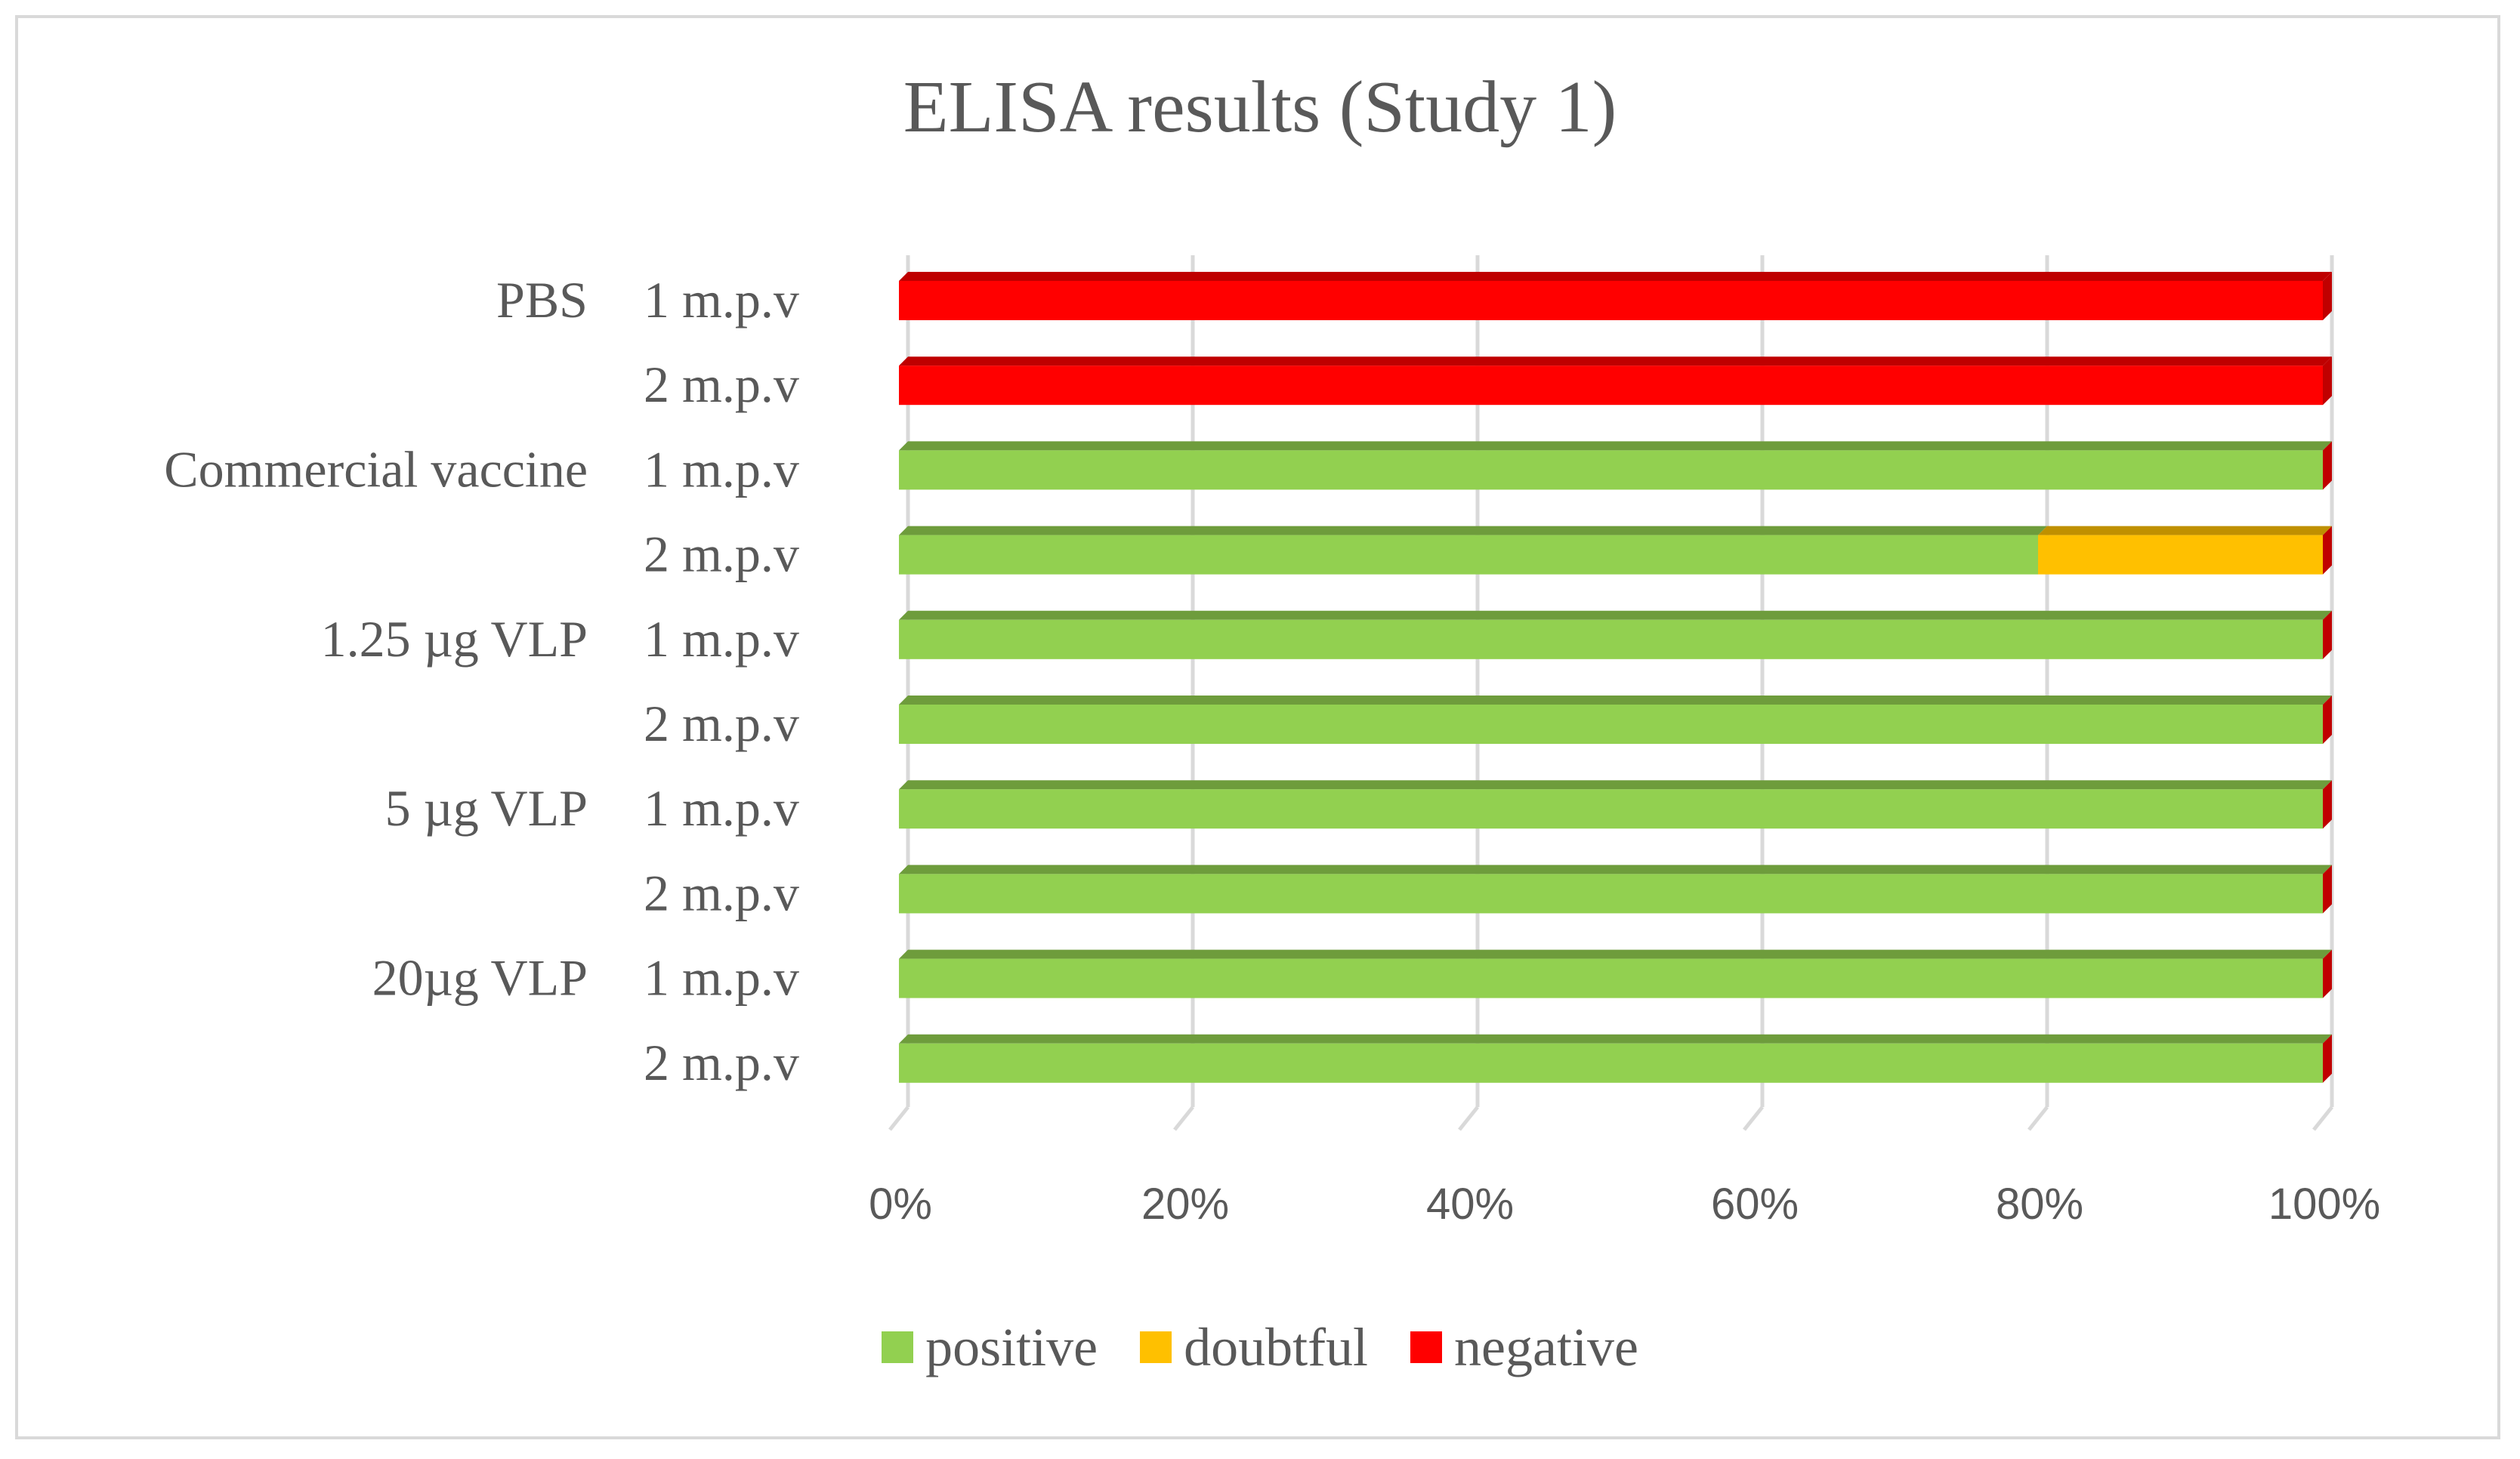 This screenshot has height=1459, width=2520. Describe the element at coordinates (1260, 107) in the screenshot. I see `chart-title: ELISA results (Study 1)` at that location.